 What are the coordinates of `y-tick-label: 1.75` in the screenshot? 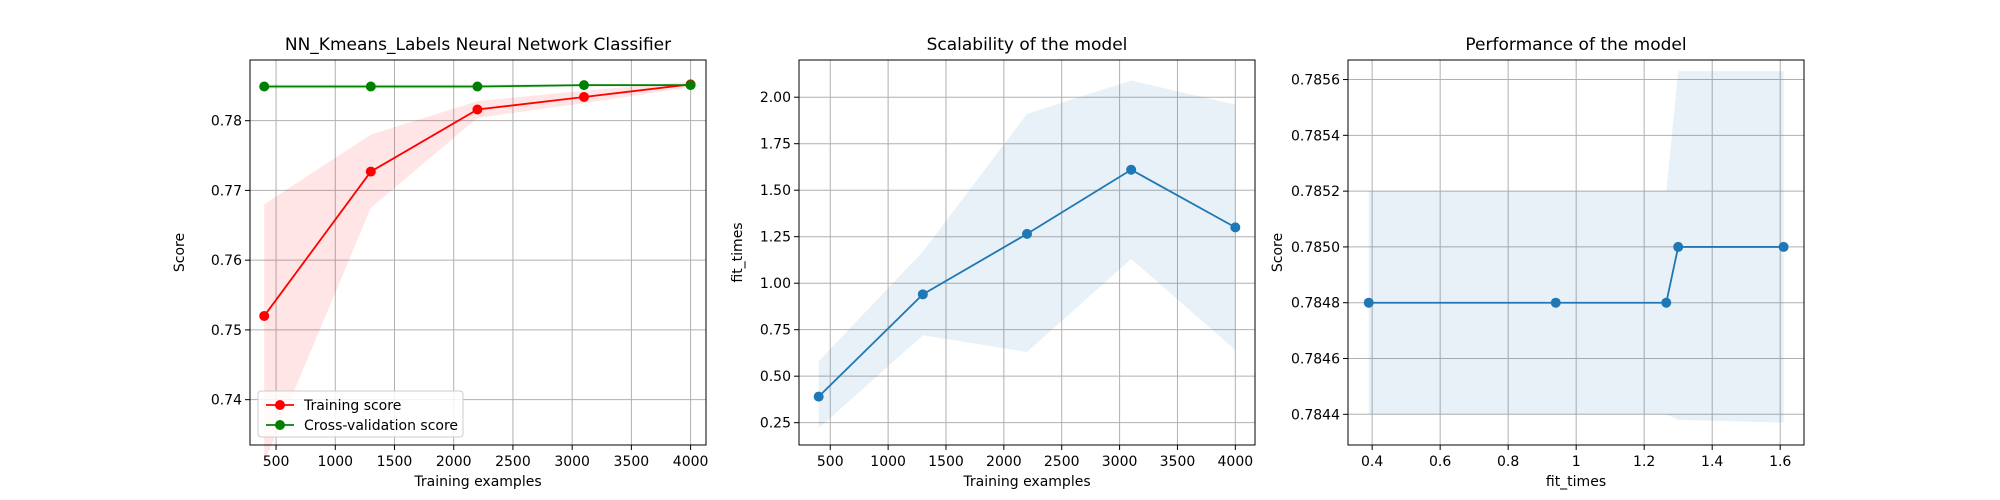 It's located at (775, 145).